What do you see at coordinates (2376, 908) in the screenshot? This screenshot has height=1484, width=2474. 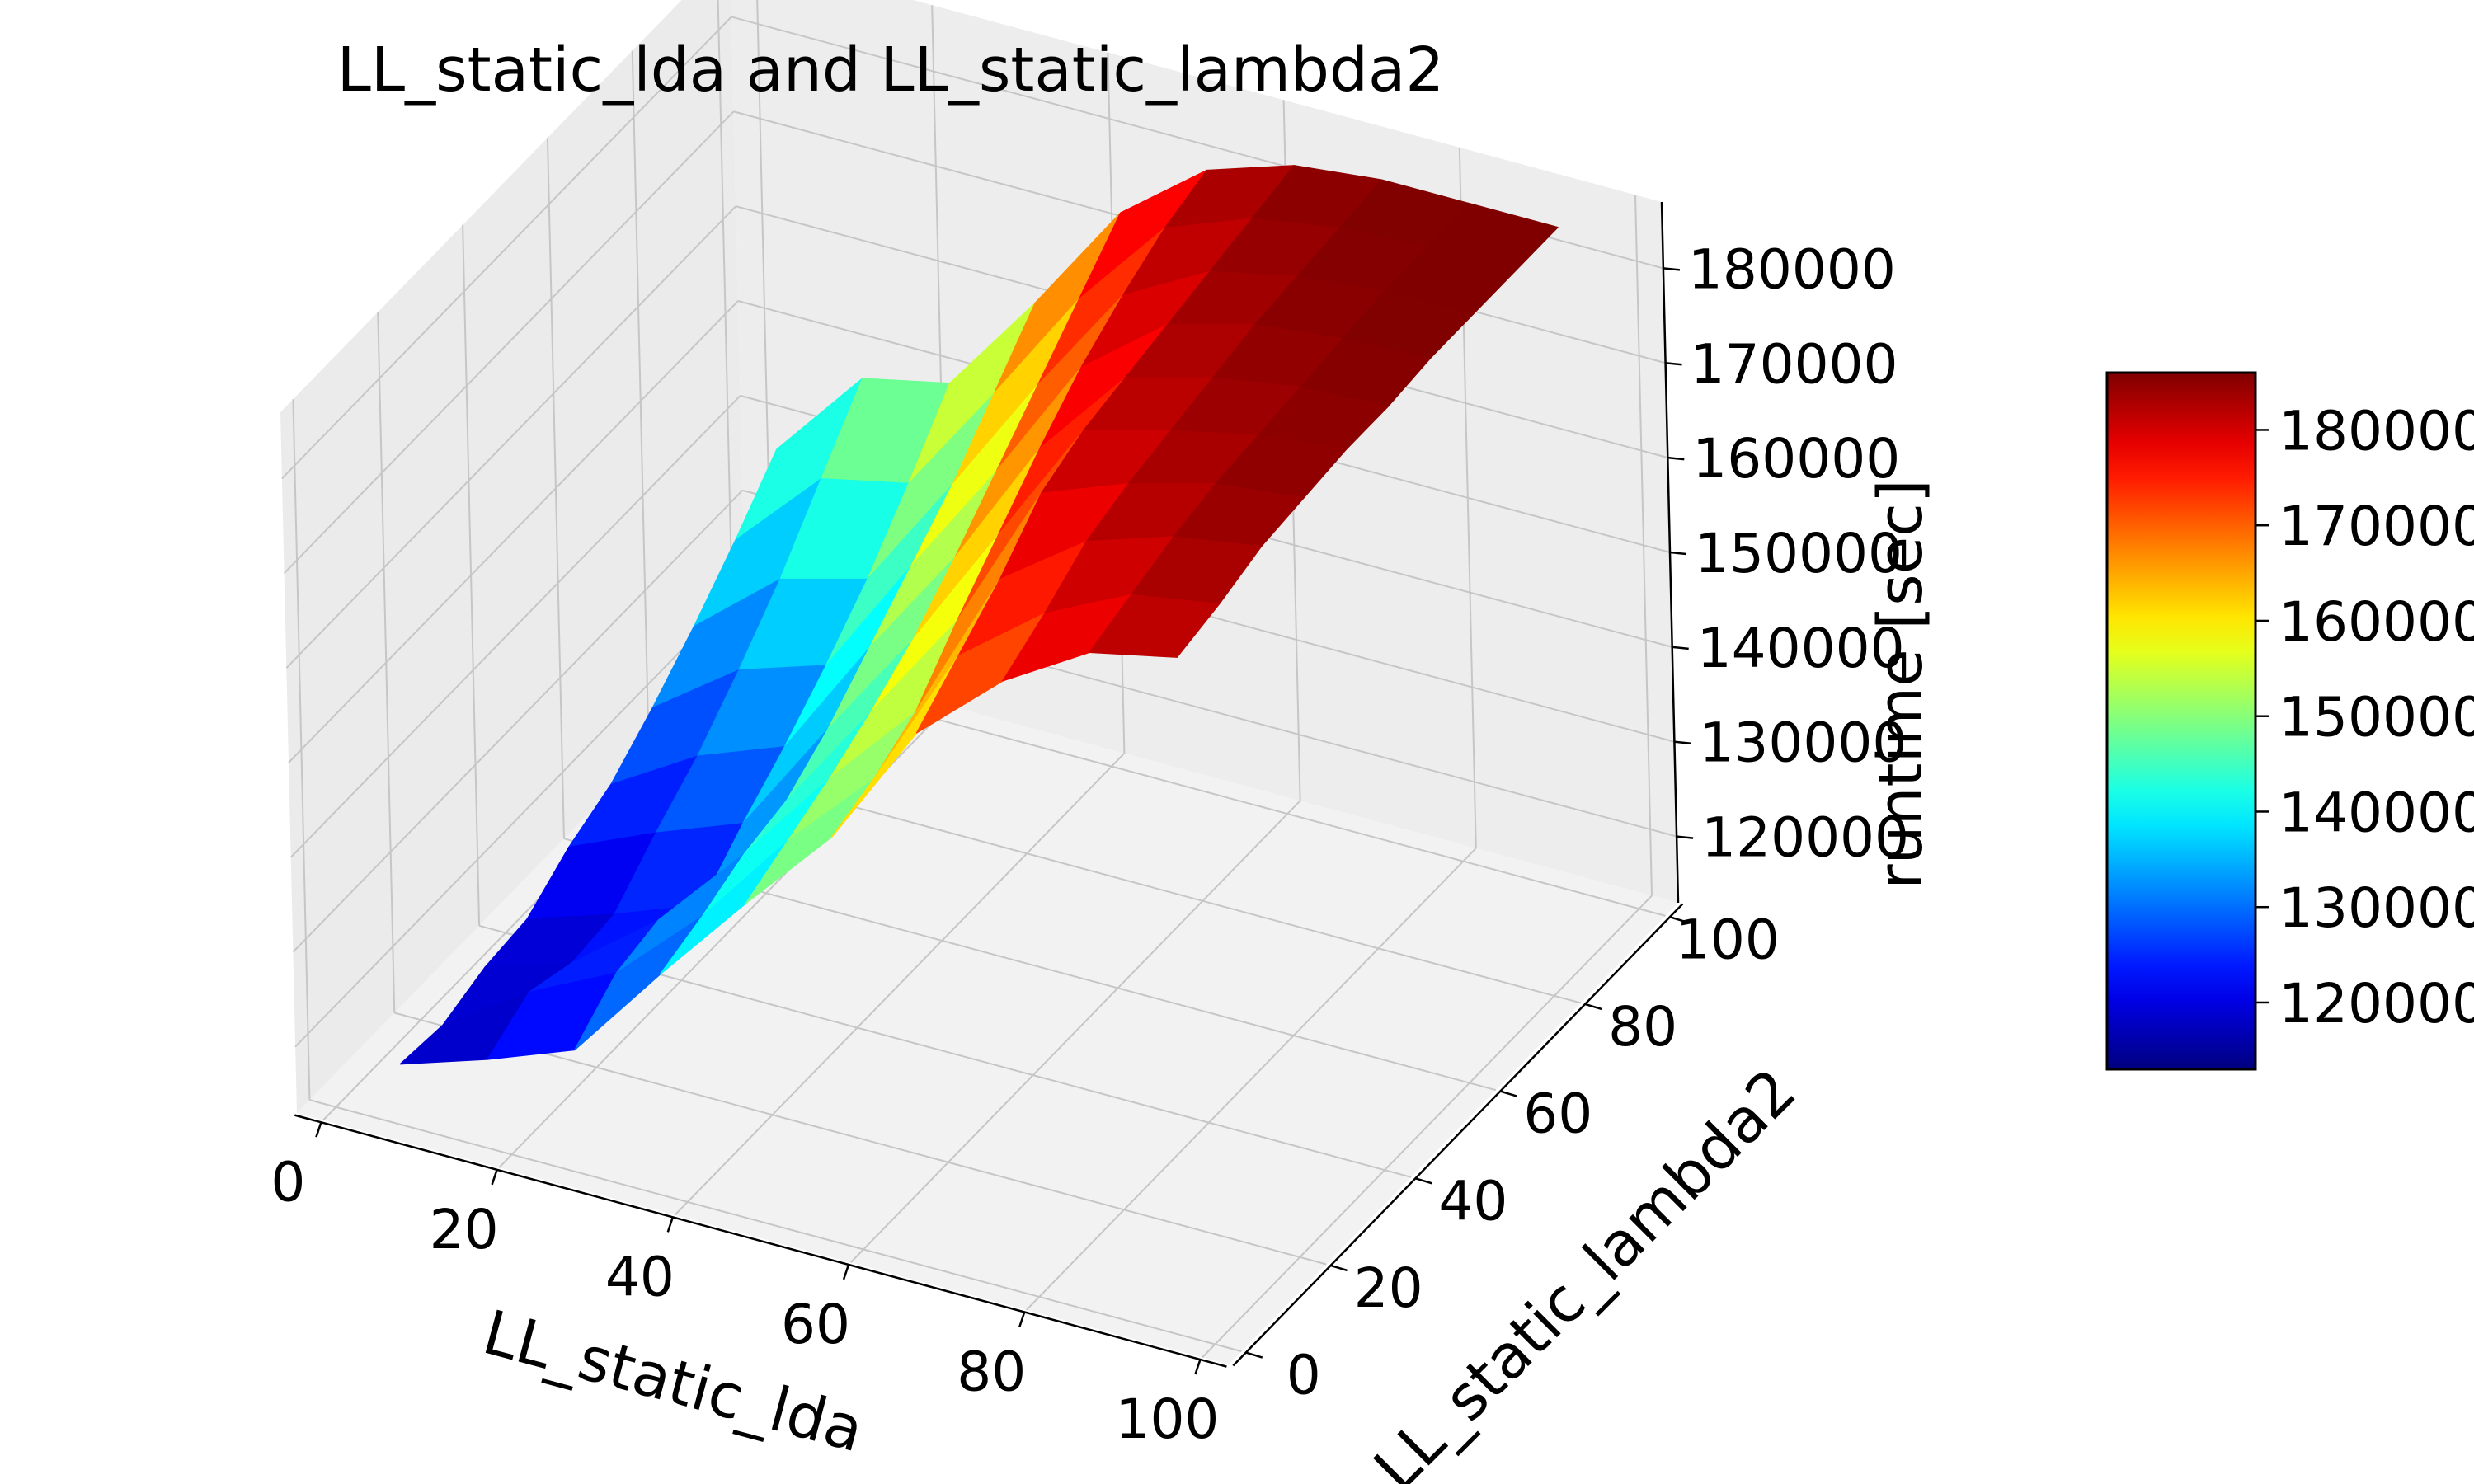 I see `colorbar-tick-label: 130000` at bounding box center [2376, 908].